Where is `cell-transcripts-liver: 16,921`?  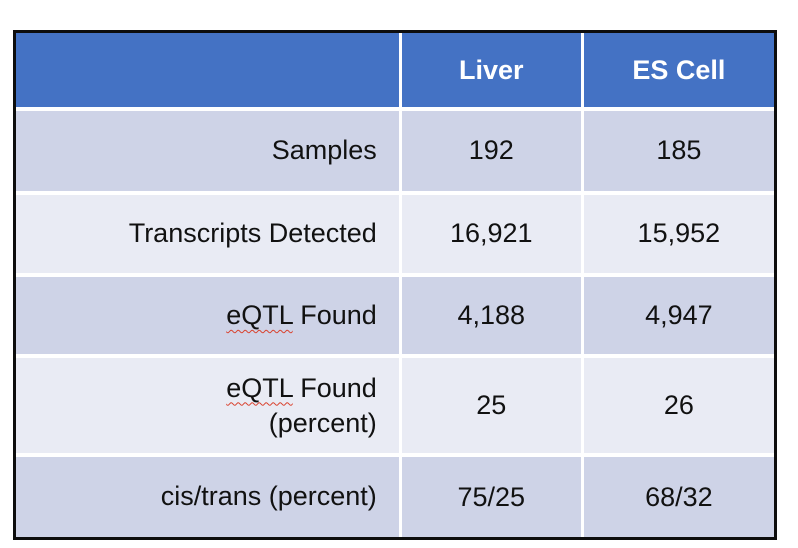
cell-transcripts-liver: 16,921 is located at coordinates (489, 231).